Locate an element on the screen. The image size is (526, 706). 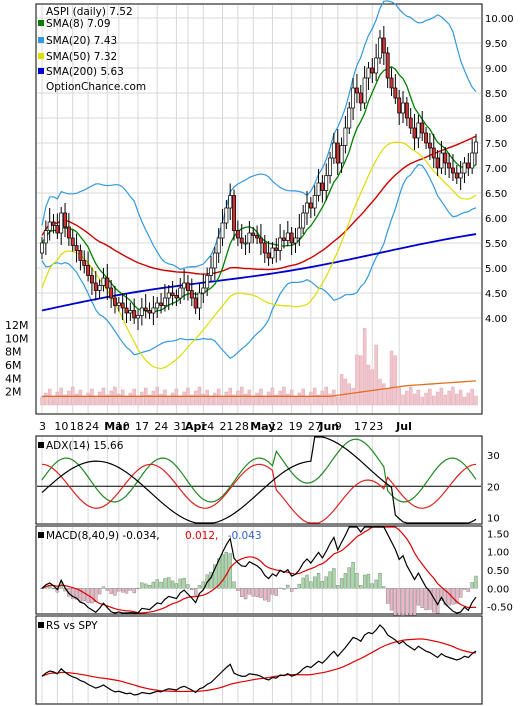
price-tick-label: 10.00 is located at coordinates (499, 19).